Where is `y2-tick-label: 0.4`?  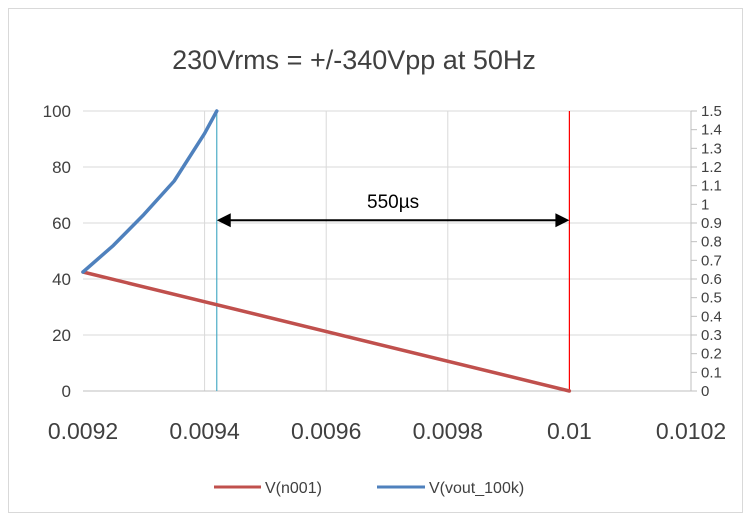 y2-tick-label: 0.4 is located at coordinates (711, 316).